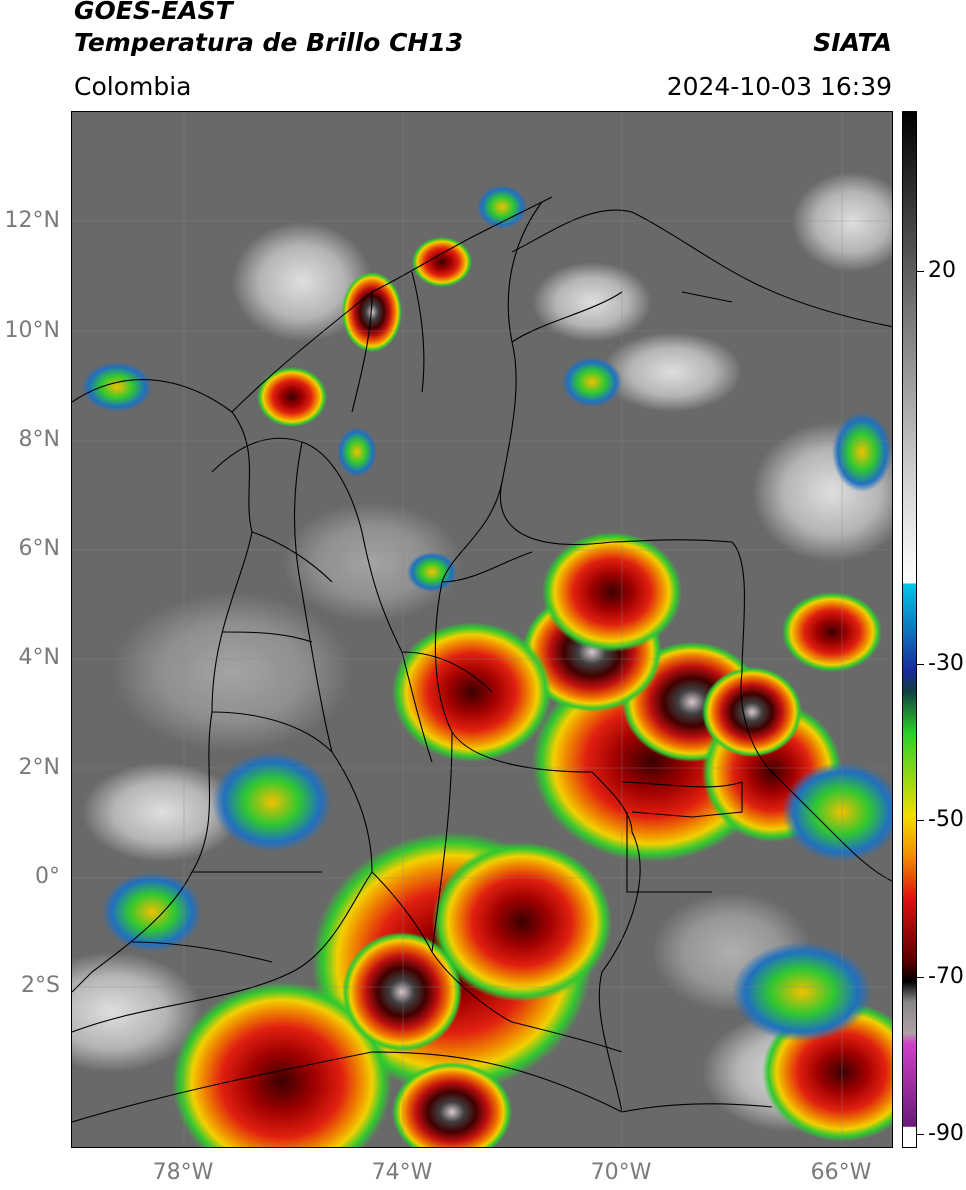 The image size is (966, 1190). I want to click on temperature-colorbar, so click(909, 629).